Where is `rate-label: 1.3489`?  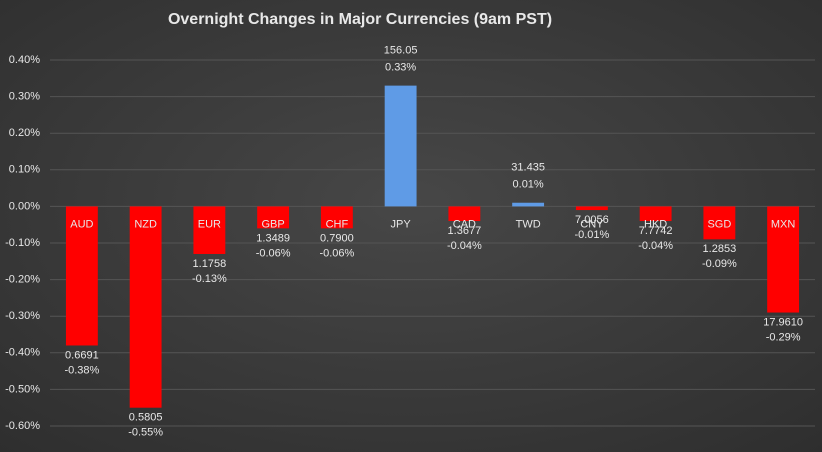
rate-label: 1.3489 is located at coordinates (273, 238).